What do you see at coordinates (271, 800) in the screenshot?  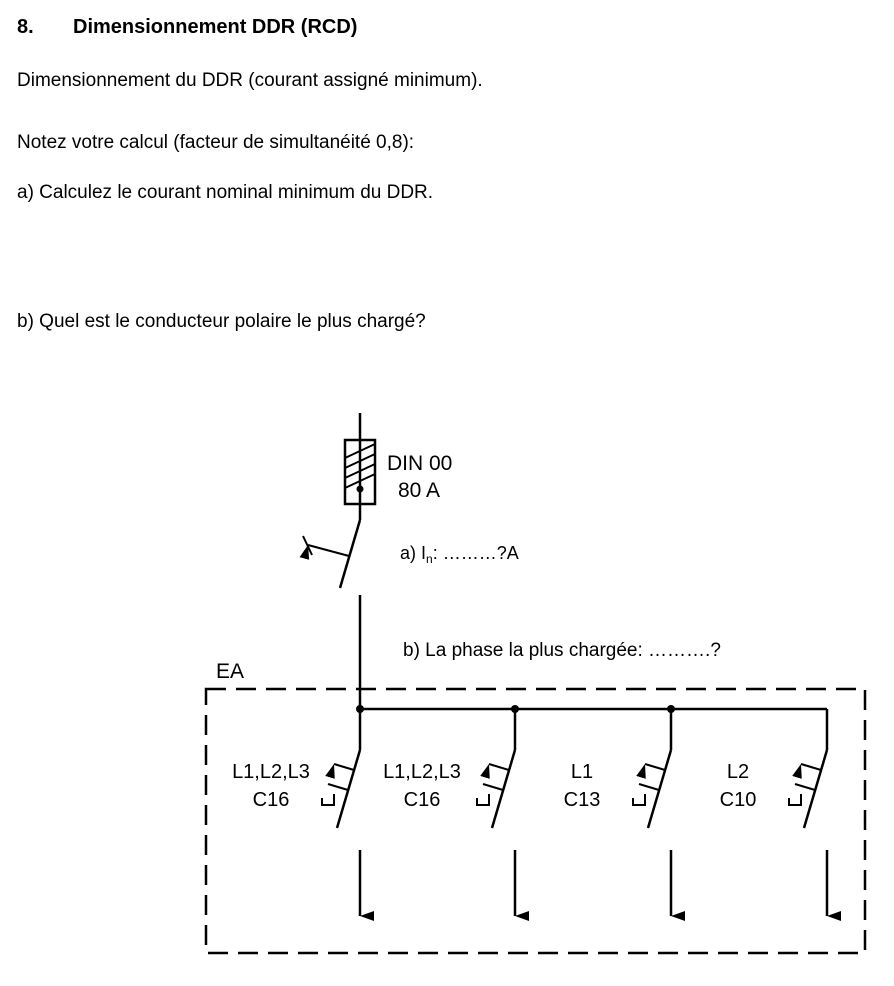 I see `breaker-1-rating: C16` at bounding box center [271, 800].